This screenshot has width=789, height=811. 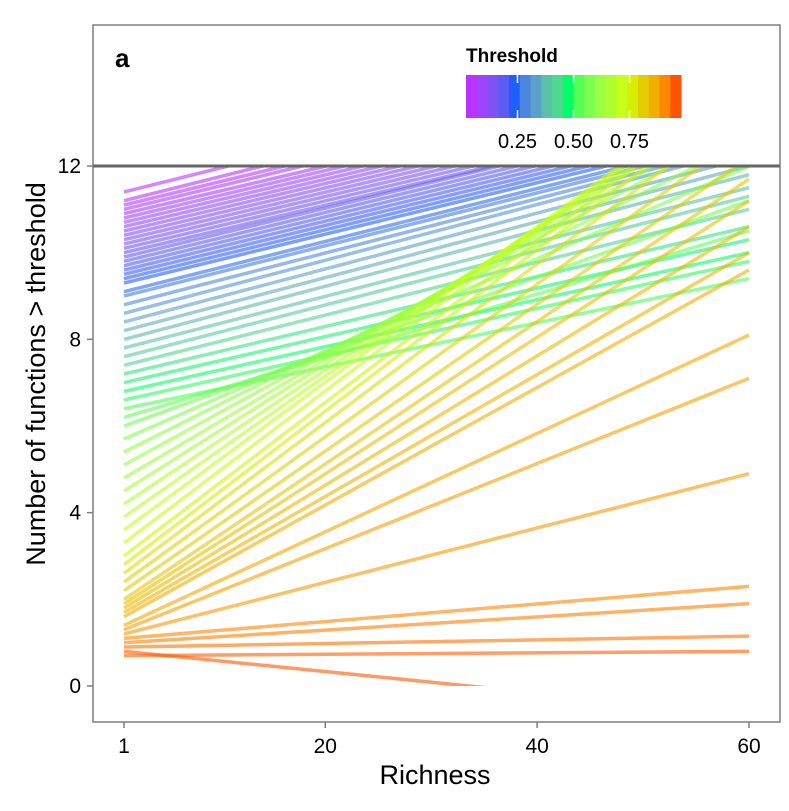 I want to click on legend-title: Threshold, so click(x=512, y=56).